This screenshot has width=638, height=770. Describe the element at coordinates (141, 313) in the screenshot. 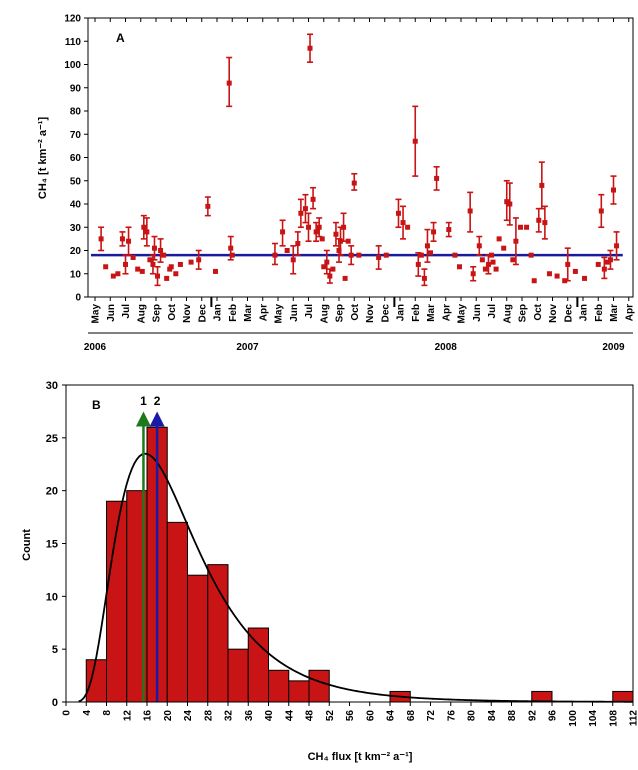

I see `x-tick-label: Aug` at that location.